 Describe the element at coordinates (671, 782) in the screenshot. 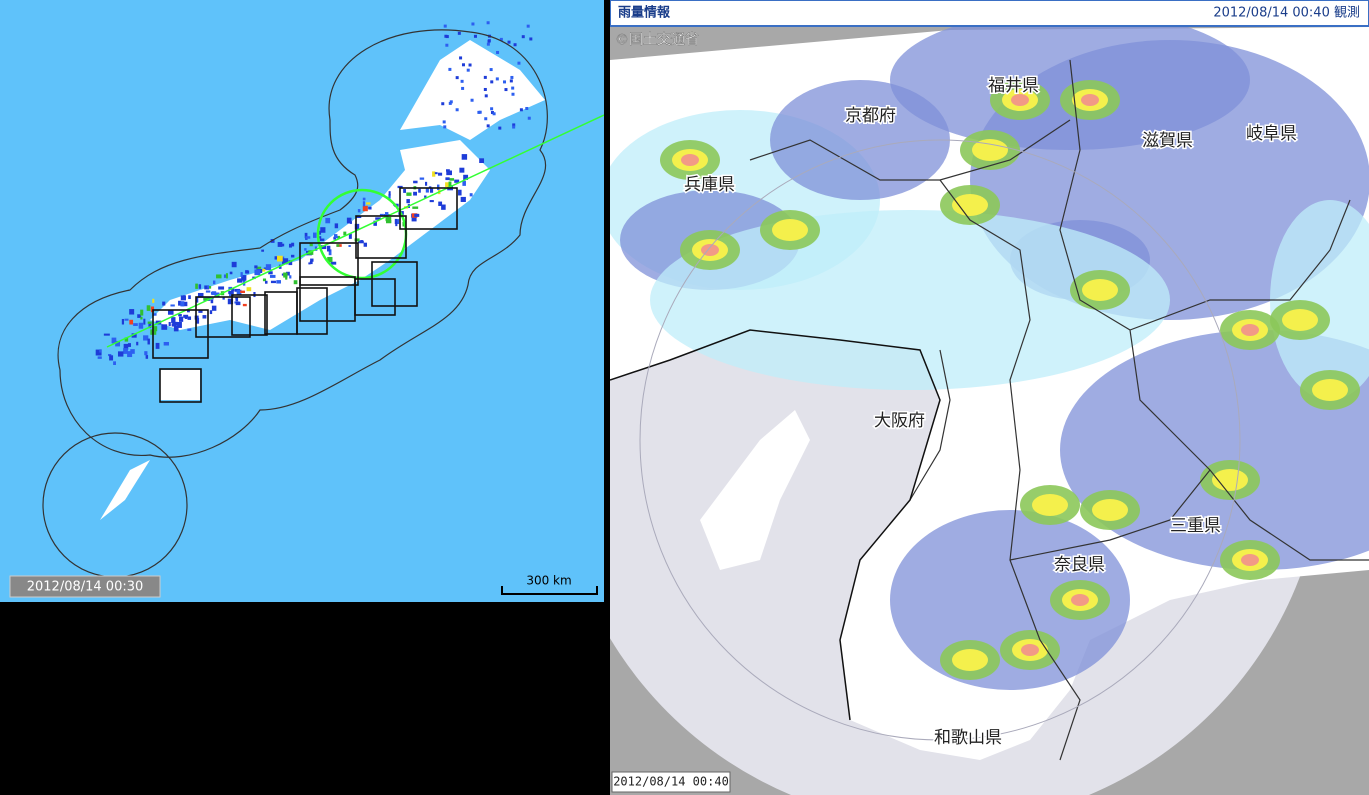

I see `timestamp: 2012/08/14 00:40` at that location.